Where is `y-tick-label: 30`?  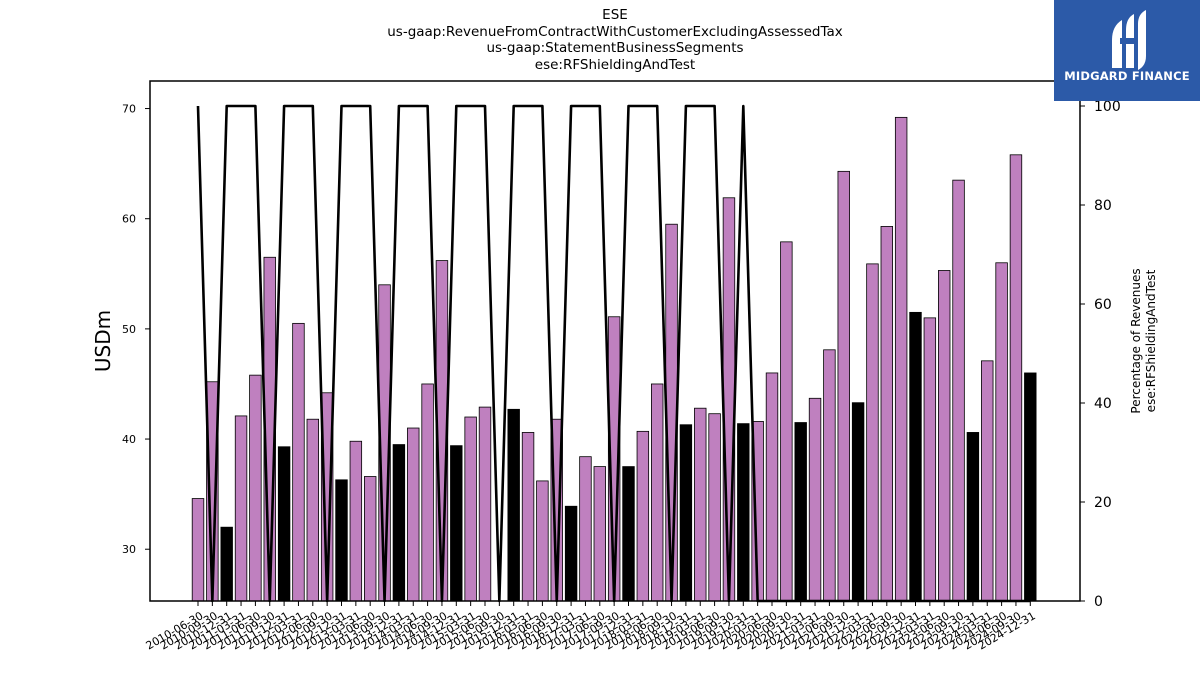
y-tick-label: 30 is located at coordinates (129, 549).